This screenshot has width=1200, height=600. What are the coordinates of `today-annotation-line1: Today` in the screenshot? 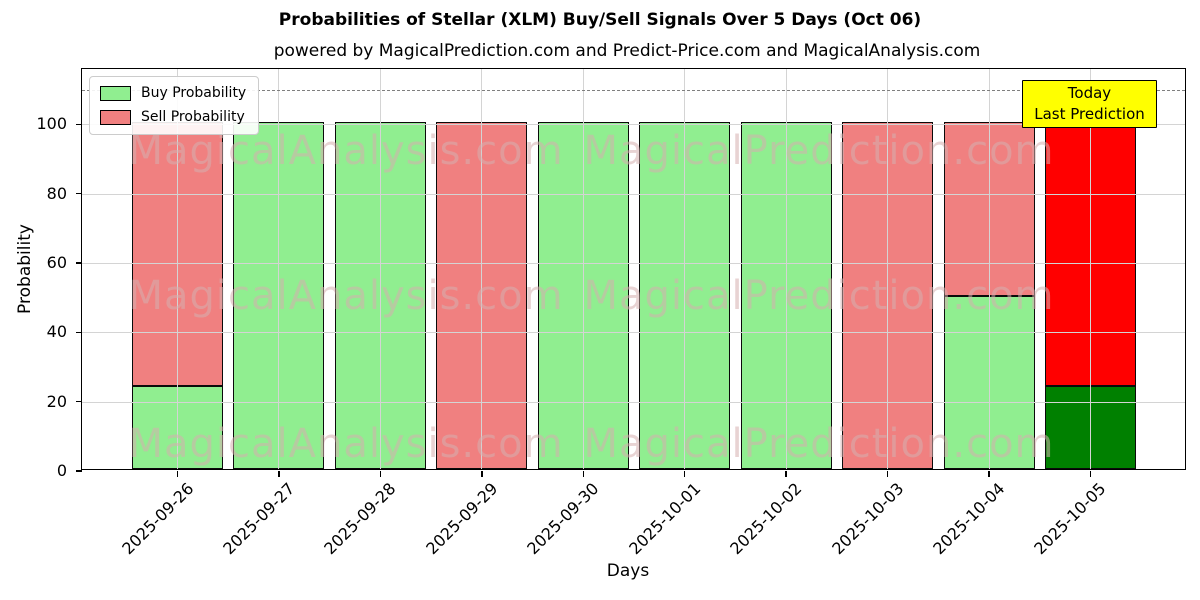 It's located at (1089, 93).